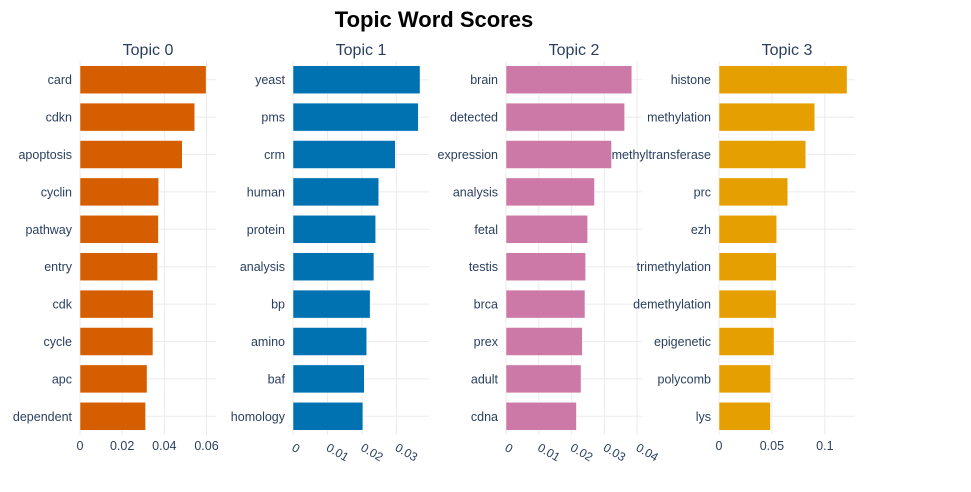 Image resolution: width=971 pixels, height=492 pixels. Describe the element at coordinates (148, 50) in the screenshot. I see `subplot-title: Topic 0` at that location.